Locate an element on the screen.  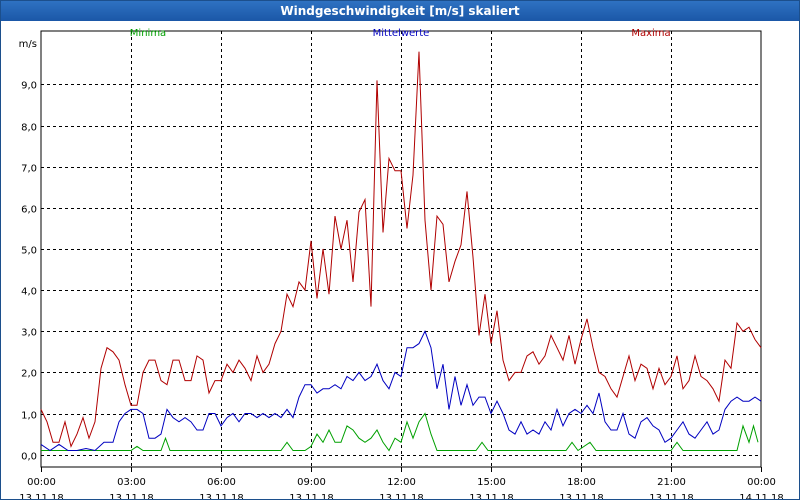
series-line-minima is located at coordinates (400, 432).